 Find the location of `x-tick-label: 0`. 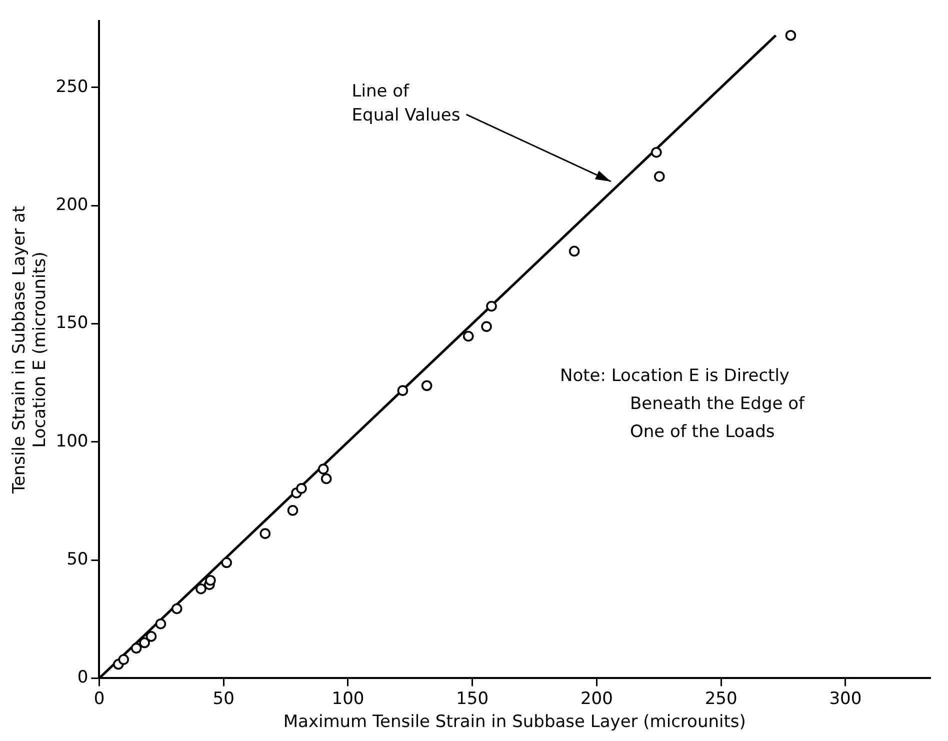

x-tick-label: 0 is located at coordinates (99, 698).